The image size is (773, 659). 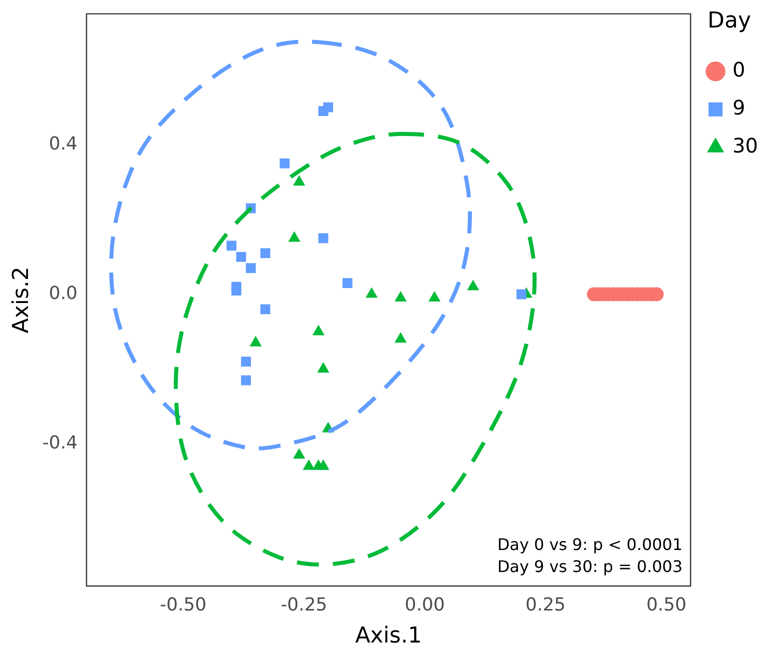 What do you see at coordinates (546, 605) in the screenshot?
I see `x-tick-label: 0.25` at bounding box center [546, 605].